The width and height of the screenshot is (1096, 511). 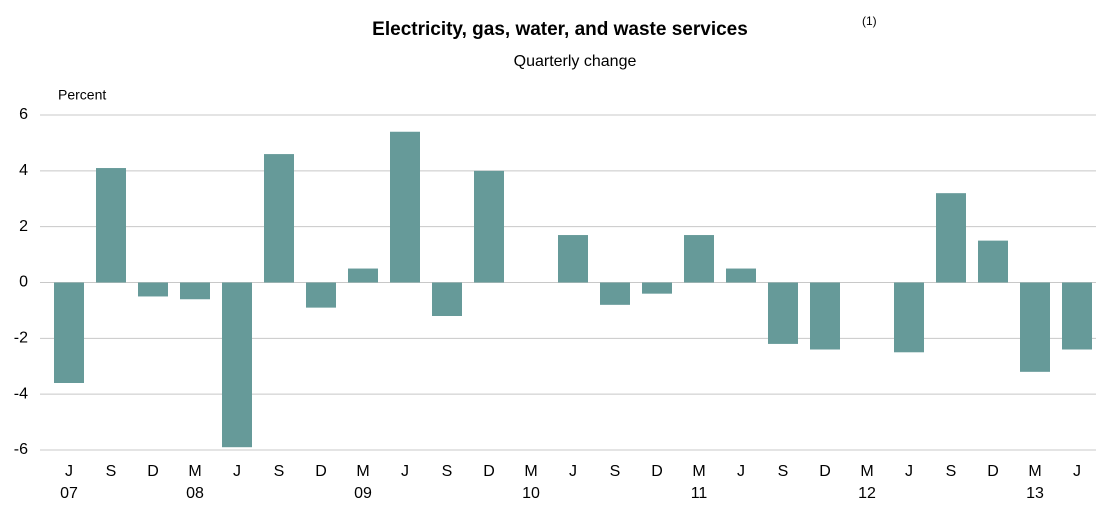 What do you see at coordinates (1035, 493) in the screenshot?
I see `year-label: 13` at bounding box center [1035, 493].